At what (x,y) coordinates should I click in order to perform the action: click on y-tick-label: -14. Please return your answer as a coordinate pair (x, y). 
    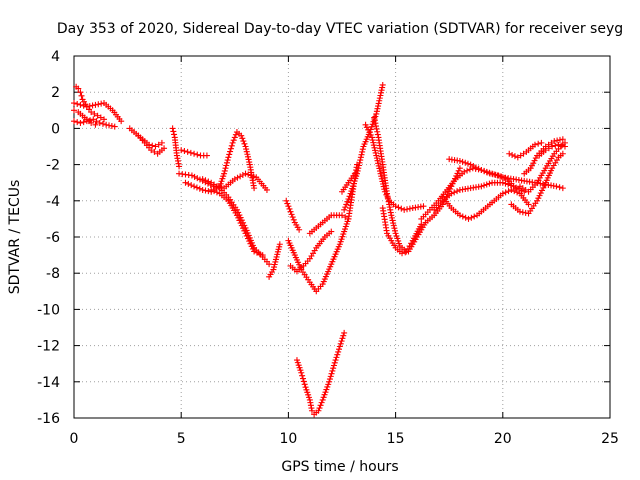
    Looking at the image, I should click on (48, 383).